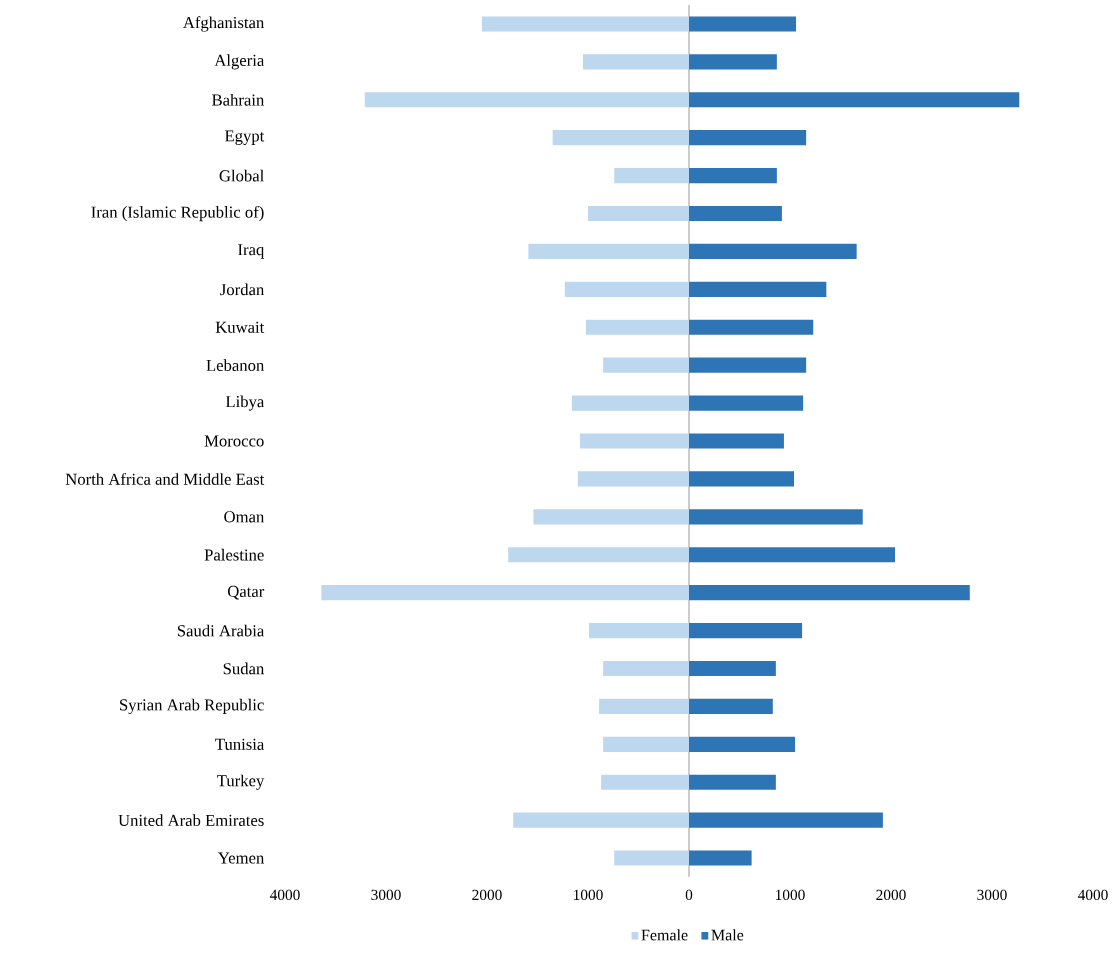 This screenshot has height=957, width=1118. What do you see at coordinates (246, 592) in the screenshot?
I see `y-tick-label: Qatar` at bounding box center [246, 592].